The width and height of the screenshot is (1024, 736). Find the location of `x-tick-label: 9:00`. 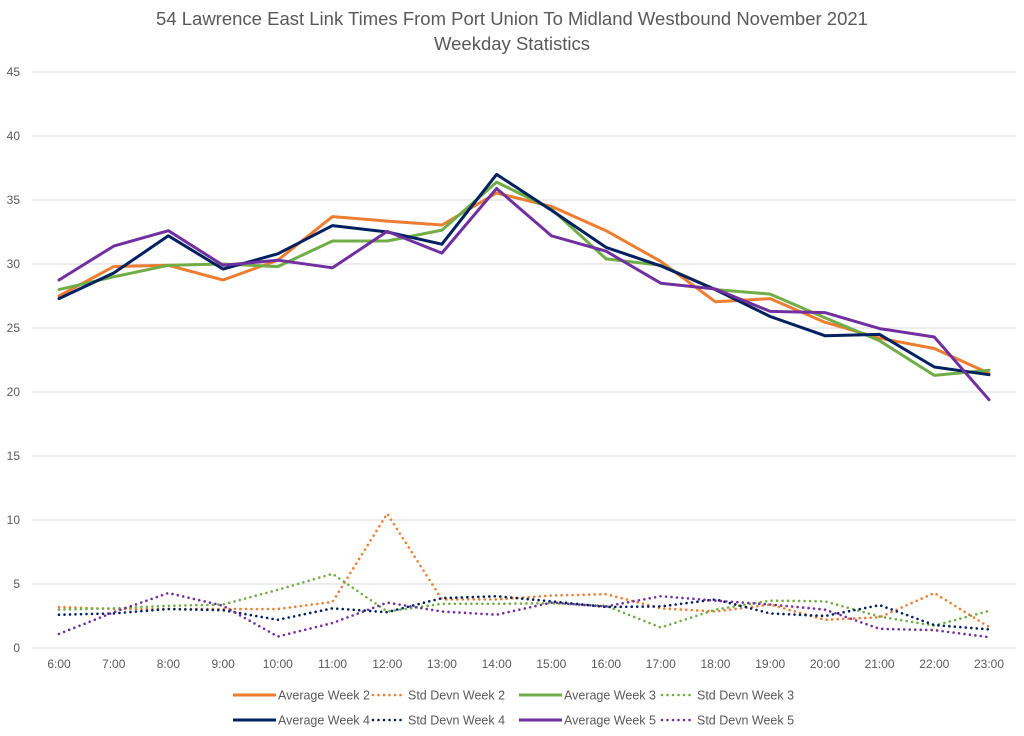

x-tick-label: 9:00 is located at coordinates (223, 664).